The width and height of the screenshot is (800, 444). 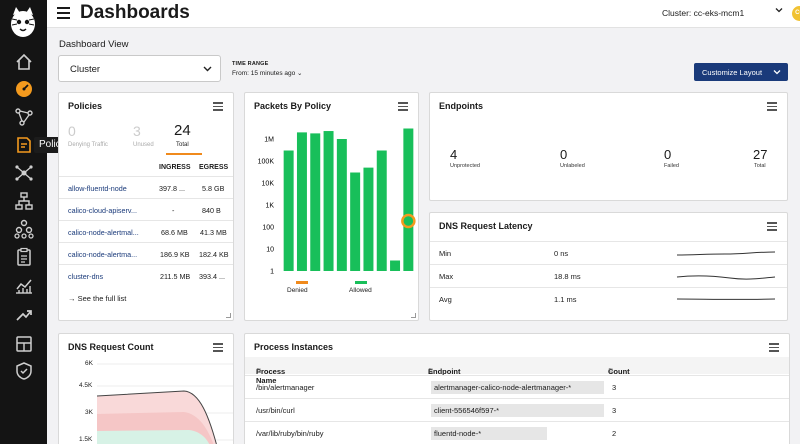 What do you see at coordinates (726, 299) in the screenshot?
I see `sparkline-avg` at bounding box center [726, 299].